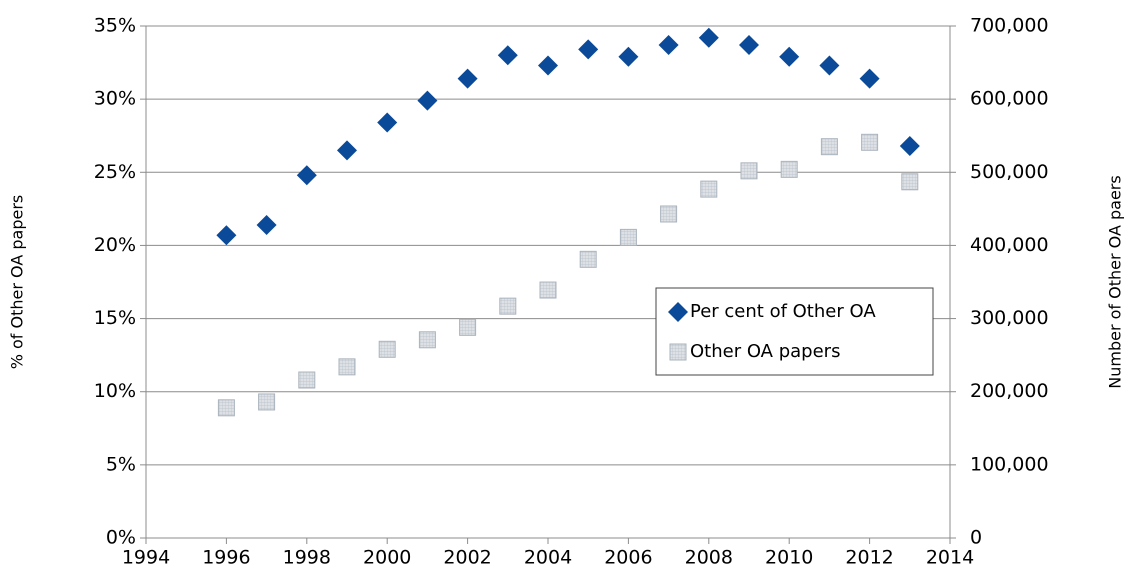 This screenshot has width=1129, height=583. Describe the element at coordinates (115, 172) in the screenshot. I see `y-tick-label: 25%` at that location.